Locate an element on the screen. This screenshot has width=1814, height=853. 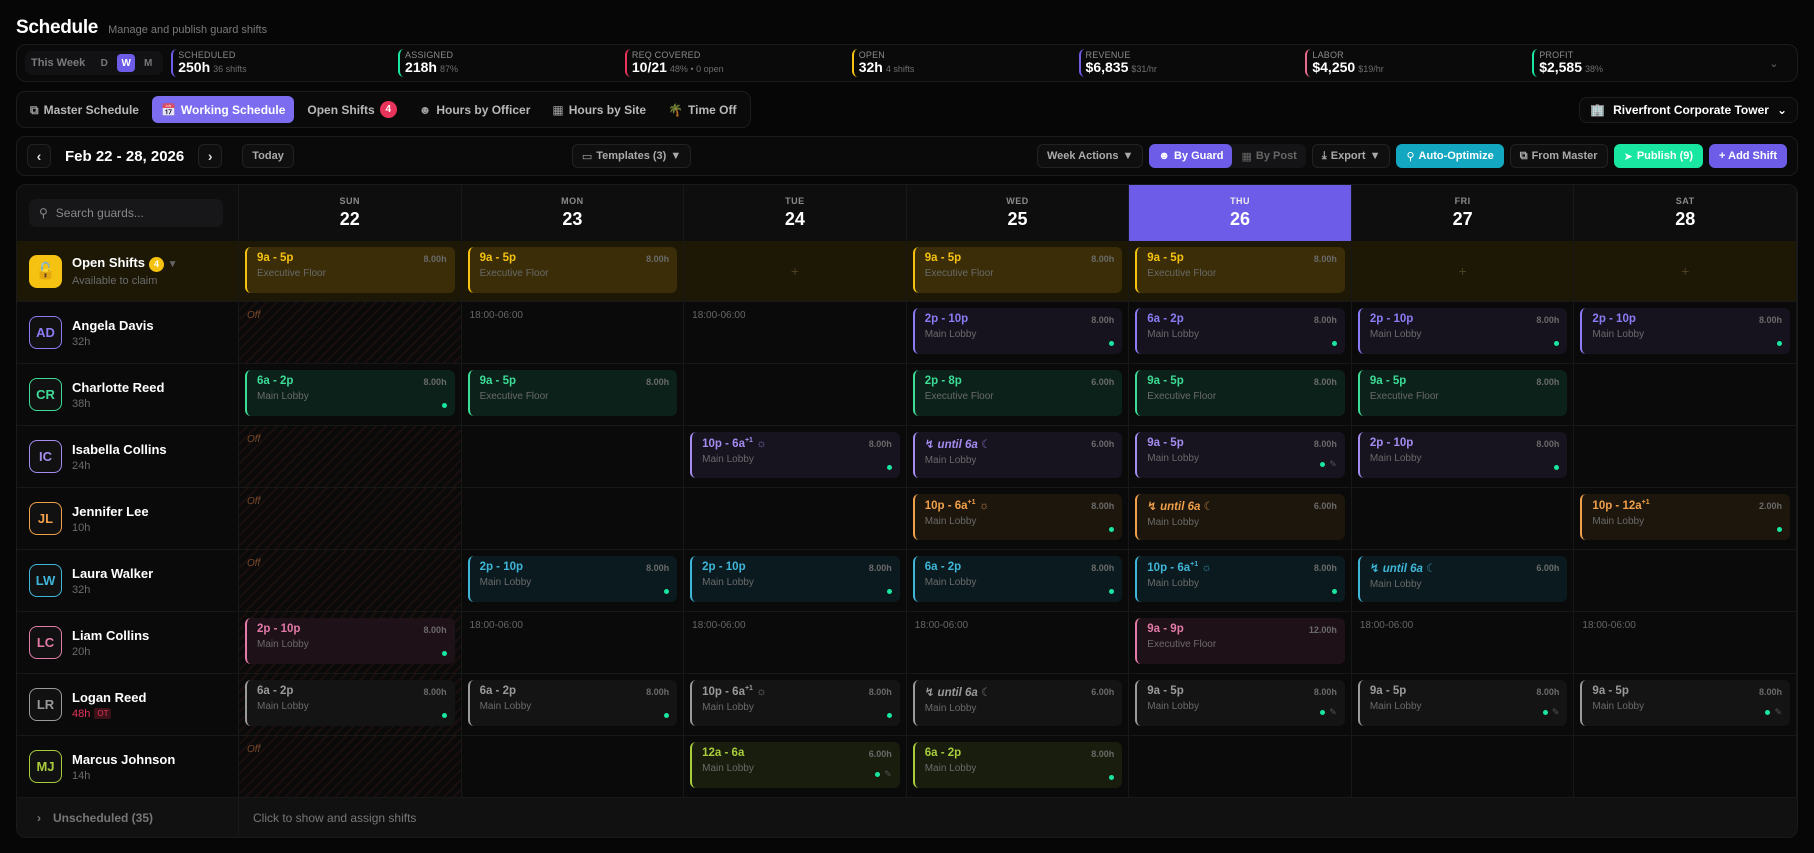
templates-button: ▭ Templates (3) ▼ is located at coordinates (631, 156).